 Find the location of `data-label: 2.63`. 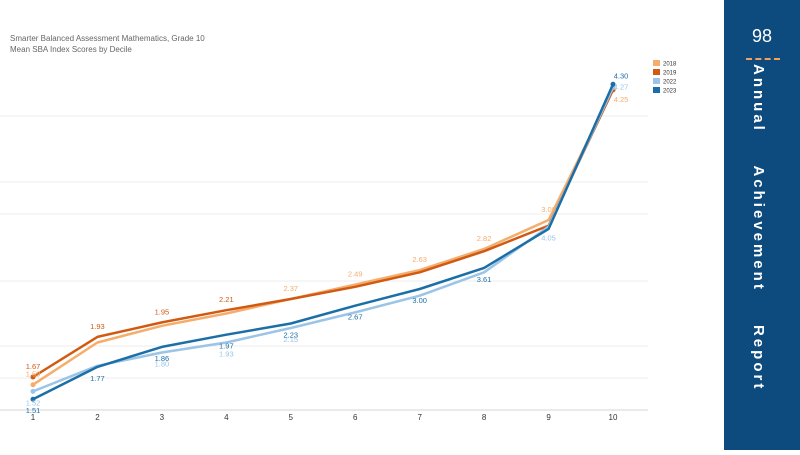

data-label: 2.63 is located at coordinates (419, 259).